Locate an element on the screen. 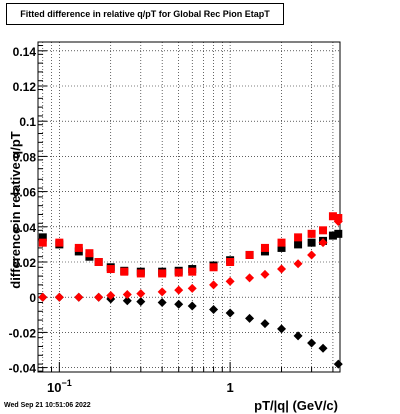 The height and width of the screenshot is (414, 400). y-tick-label: -0.02 is located at coordinates (23, 333).